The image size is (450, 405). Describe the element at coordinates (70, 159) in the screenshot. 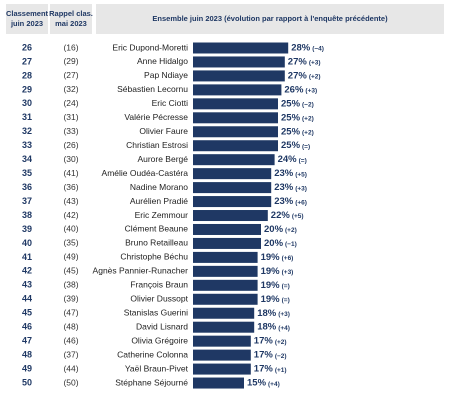

I see `previous-rank: (30)` at that location.